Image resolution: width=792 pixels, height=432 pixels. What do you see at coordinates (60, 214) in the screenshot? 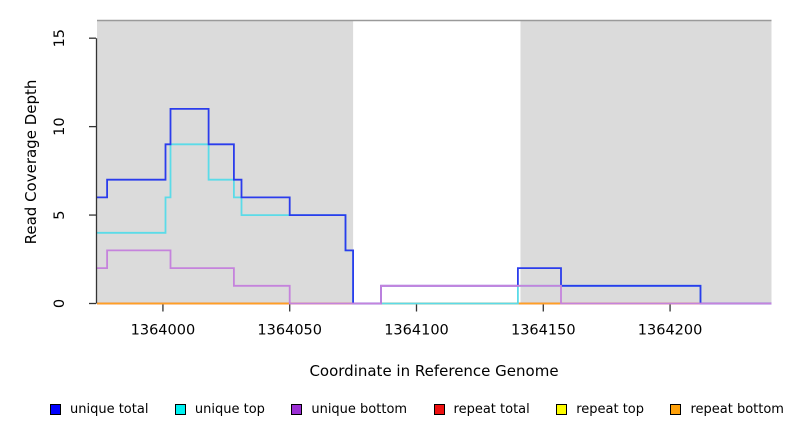
I see `y-tick-label: 5` at bounding box center [60, 214].